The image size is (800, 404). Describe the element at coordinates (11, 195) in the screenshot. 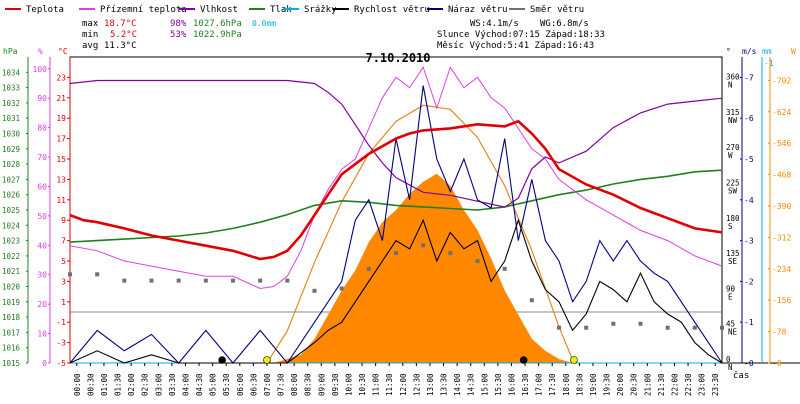

I see `hpa-tick-label: 1026` at that location.